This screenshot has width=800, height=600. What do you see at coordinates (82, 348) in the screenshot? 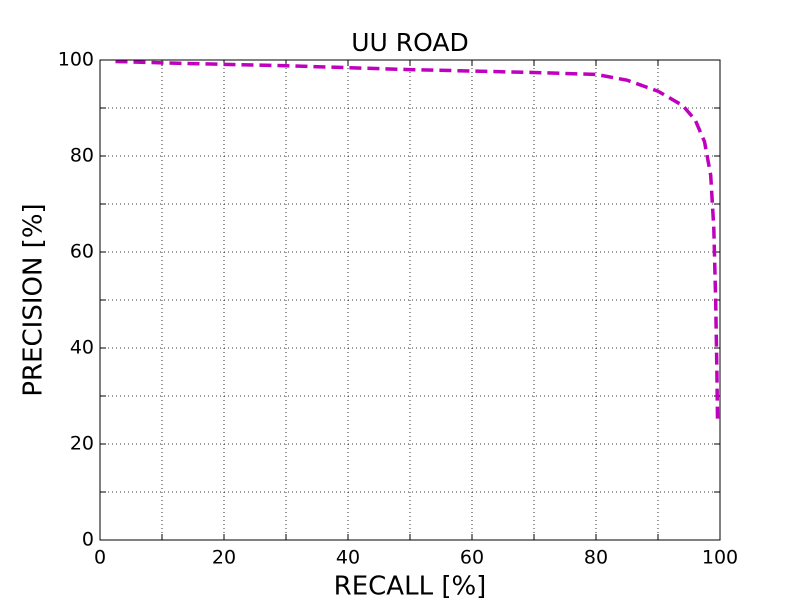
I see `y-tick-label: 40` at bounding box center [82, 348].